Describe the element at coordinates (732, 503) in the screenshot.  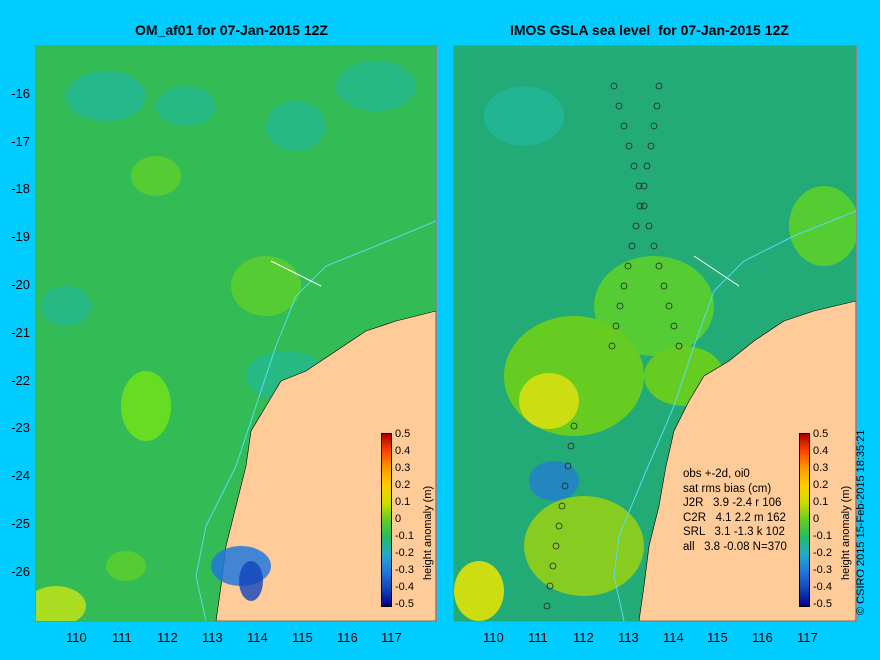
I see `stats-line: J2R 3.9 -2.4 r 106` at that location.